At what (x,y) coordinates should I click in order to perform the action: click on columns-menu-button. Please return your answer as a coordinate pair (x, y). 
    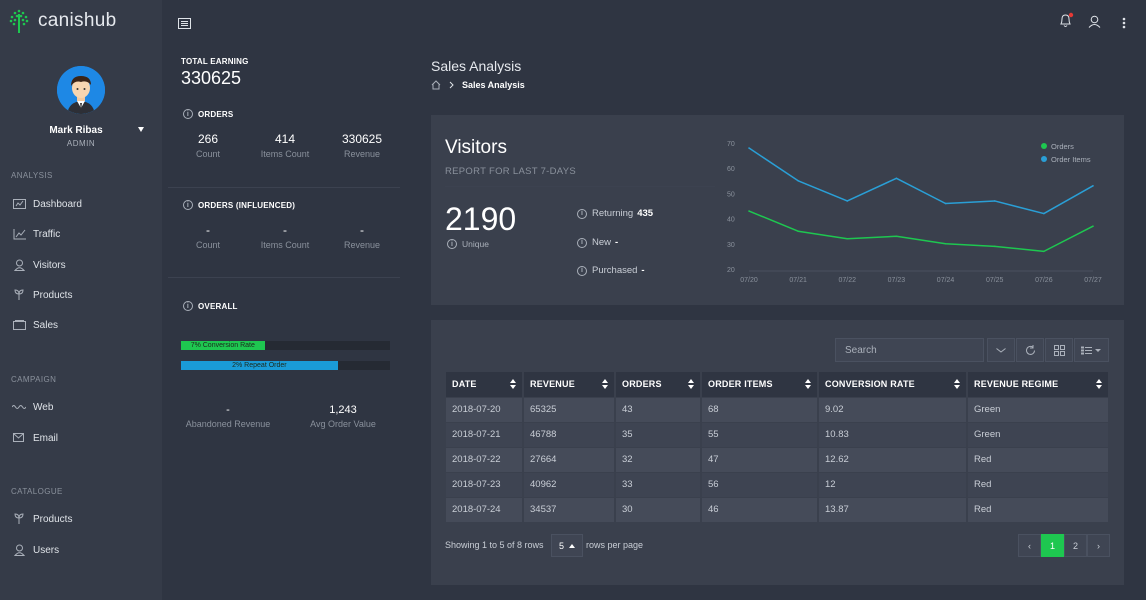
    Looking at the image, I should click on (1091, 350).